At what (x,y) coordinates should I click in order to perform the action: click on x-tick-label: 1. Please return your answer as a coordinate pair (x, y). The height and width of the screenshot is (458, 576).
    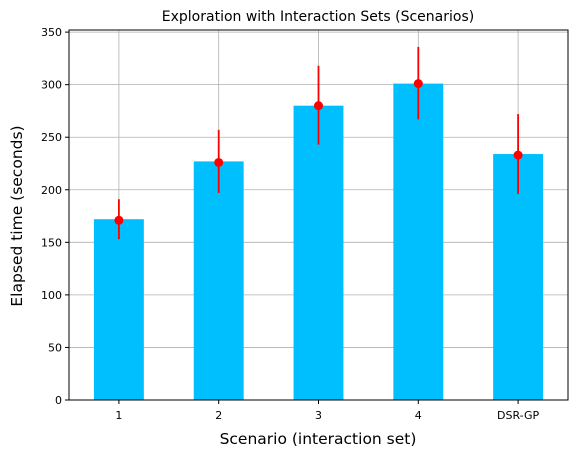
    Looking at the image, I should click on (118, 415).